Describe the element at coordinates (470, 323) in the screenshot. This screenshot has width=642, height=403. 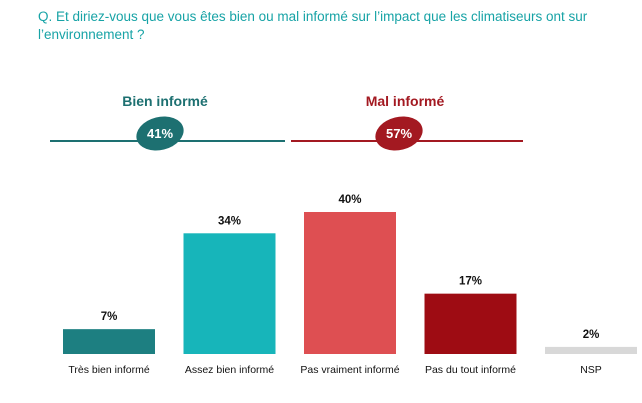
I see `bar-pas-du-tout-informe` at that location.